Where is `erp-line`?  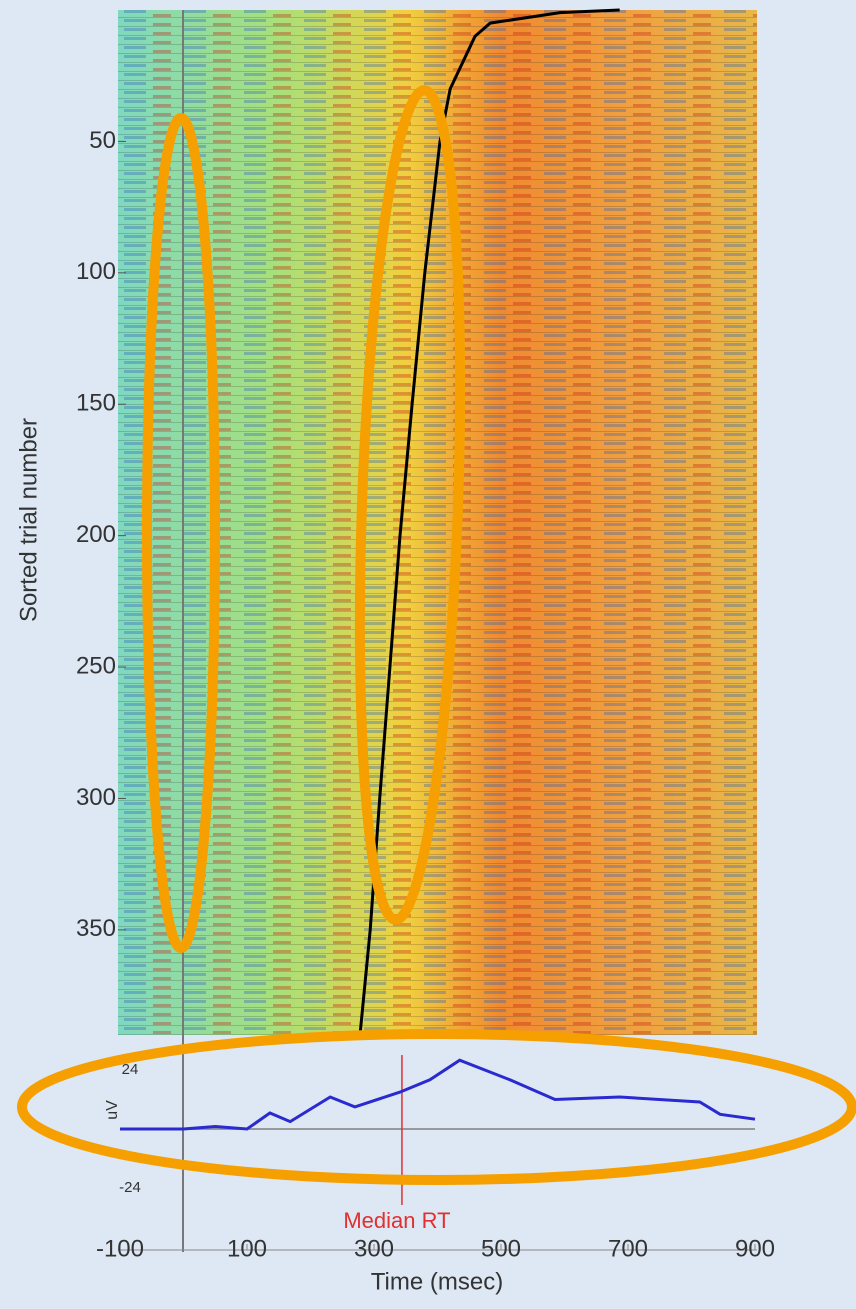
erp-line is located at coordinates (438, 1094).